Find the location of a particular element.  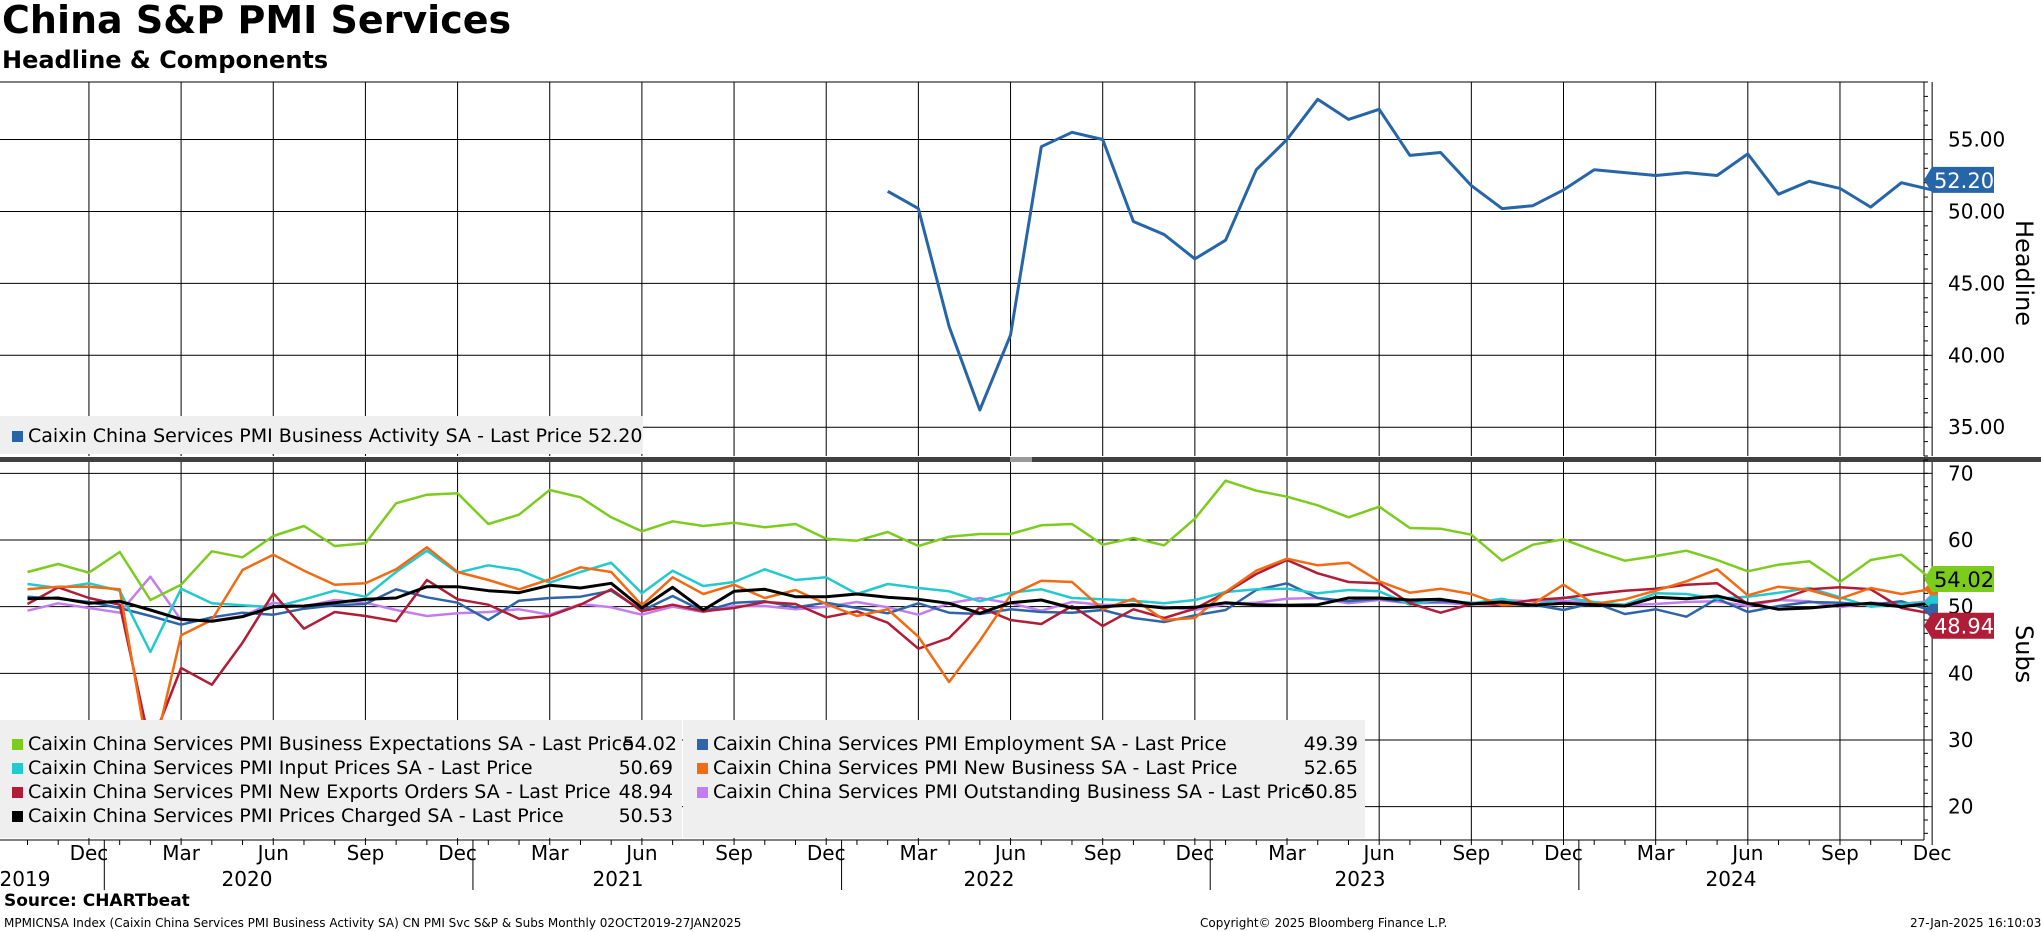

x-year-label: 2020 is located at coordinates (247, 879).